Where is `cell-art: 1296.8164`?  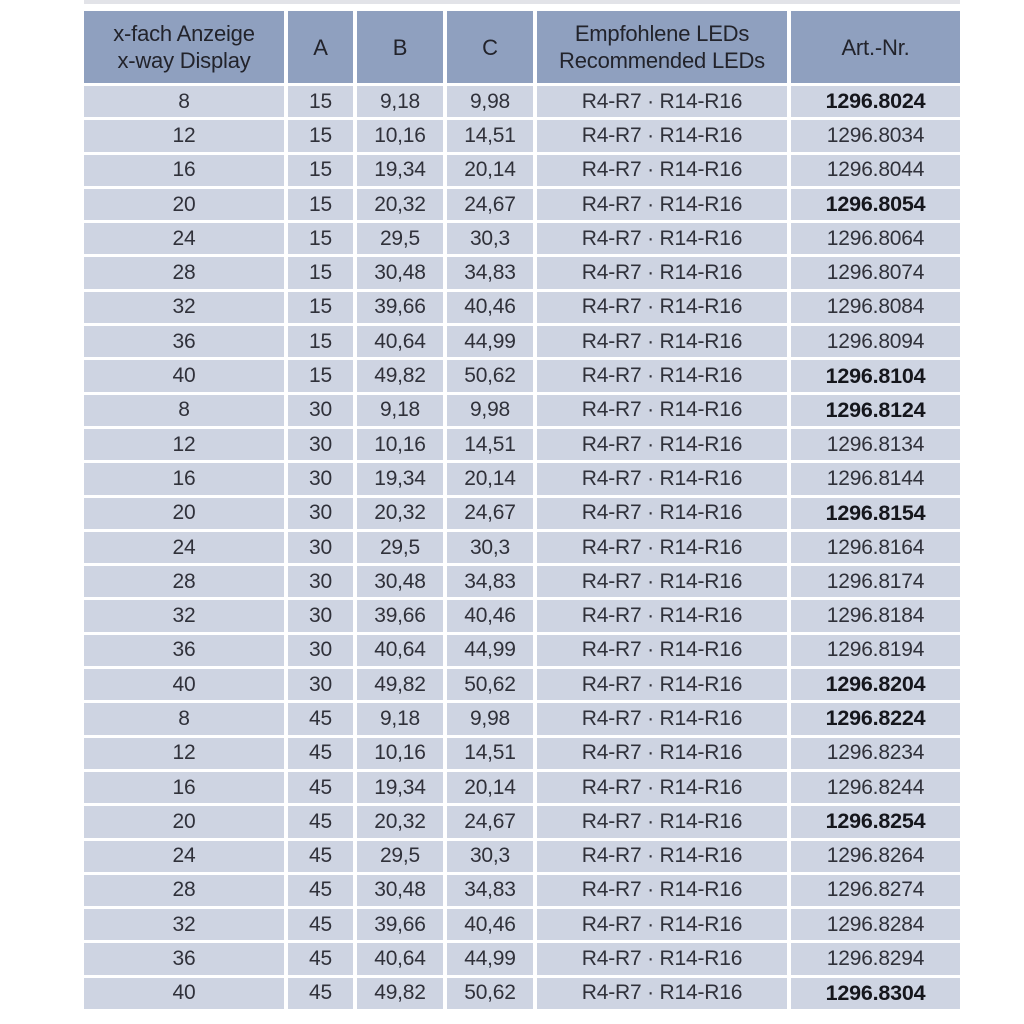
cell-art: 1296.8164 is located at coordinates (875, 547).